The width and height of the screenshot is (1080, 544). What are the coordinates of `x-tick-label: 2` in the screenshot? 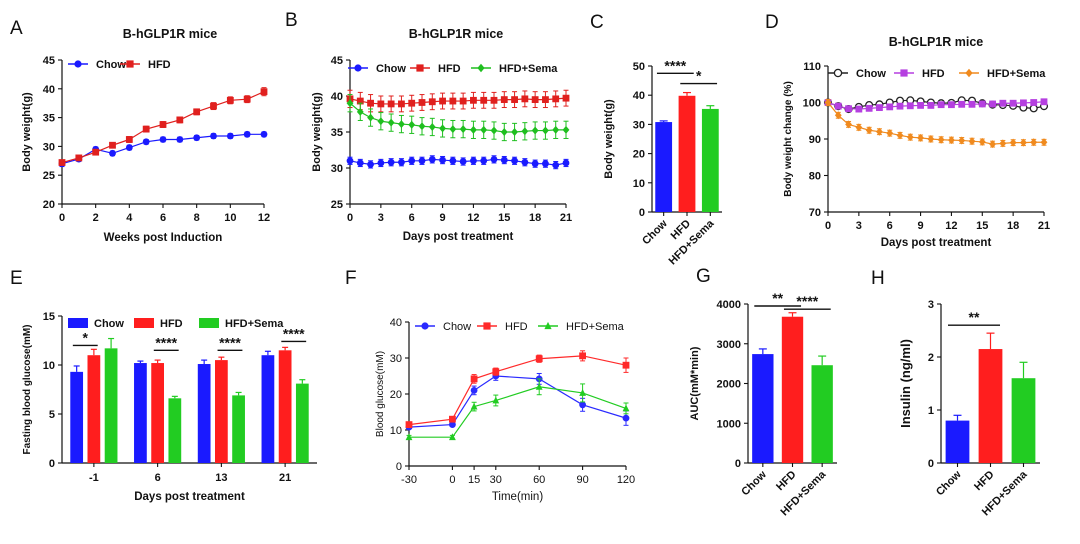 It's located at (96, 218).